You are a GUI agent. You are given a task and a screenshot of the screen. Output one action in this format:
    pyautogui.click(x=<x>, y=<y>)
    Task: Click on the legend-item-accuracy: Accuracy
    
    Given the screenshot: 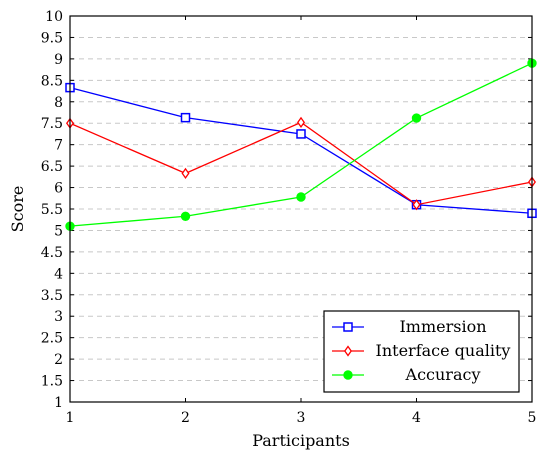 What is the action you would take?
    pyautogui.click(x=406, y=374)
    